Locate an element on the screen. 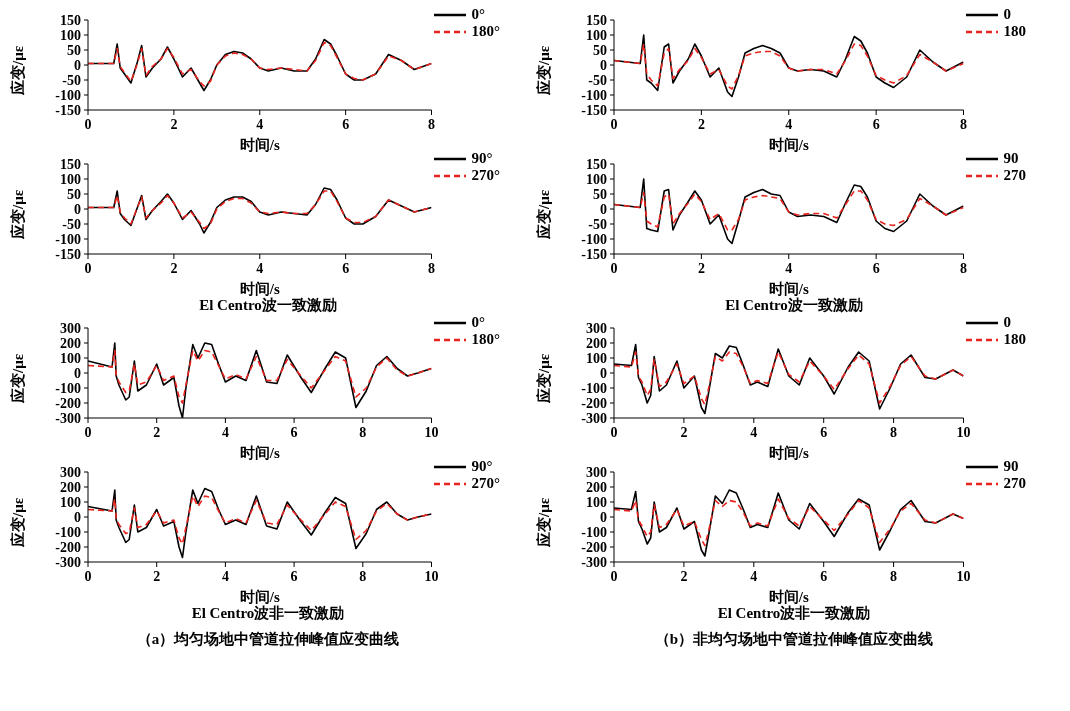 Image resolution: width=1070 pixels, height=711 pixels. legend-label: 0 is located at coordinates (1007, 14).